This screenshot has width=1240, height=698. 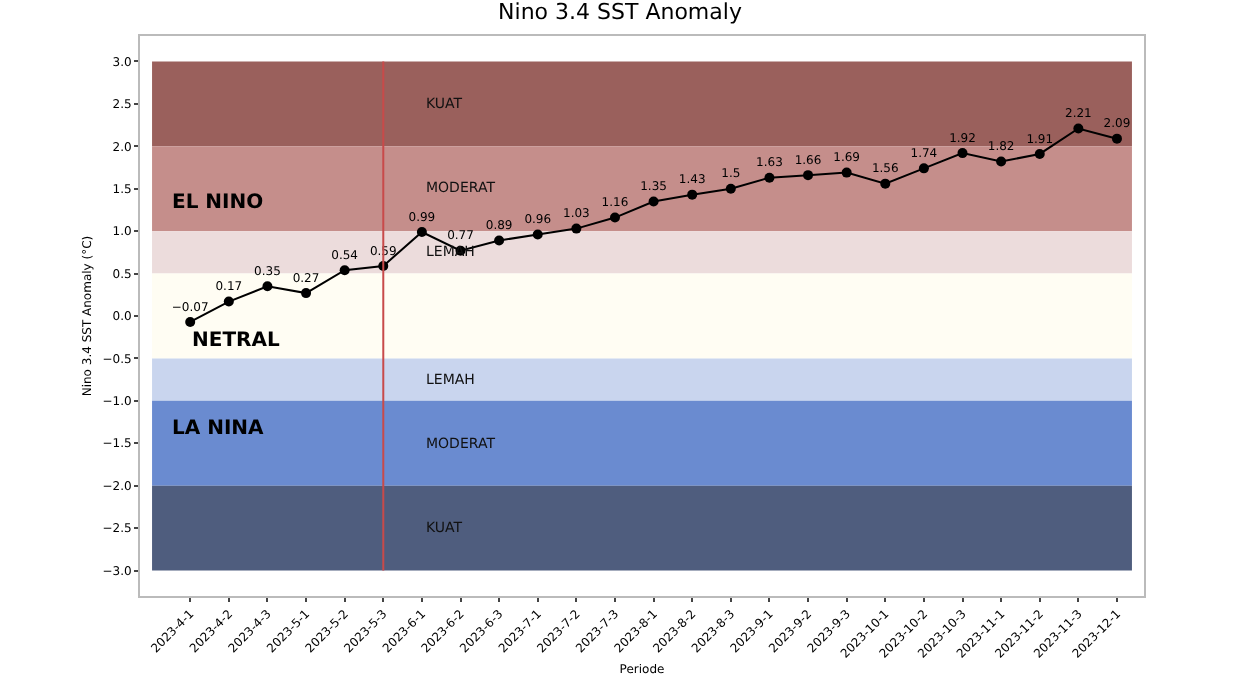 I want to click on annotation: LA NINA, so click(x=218, y=429).